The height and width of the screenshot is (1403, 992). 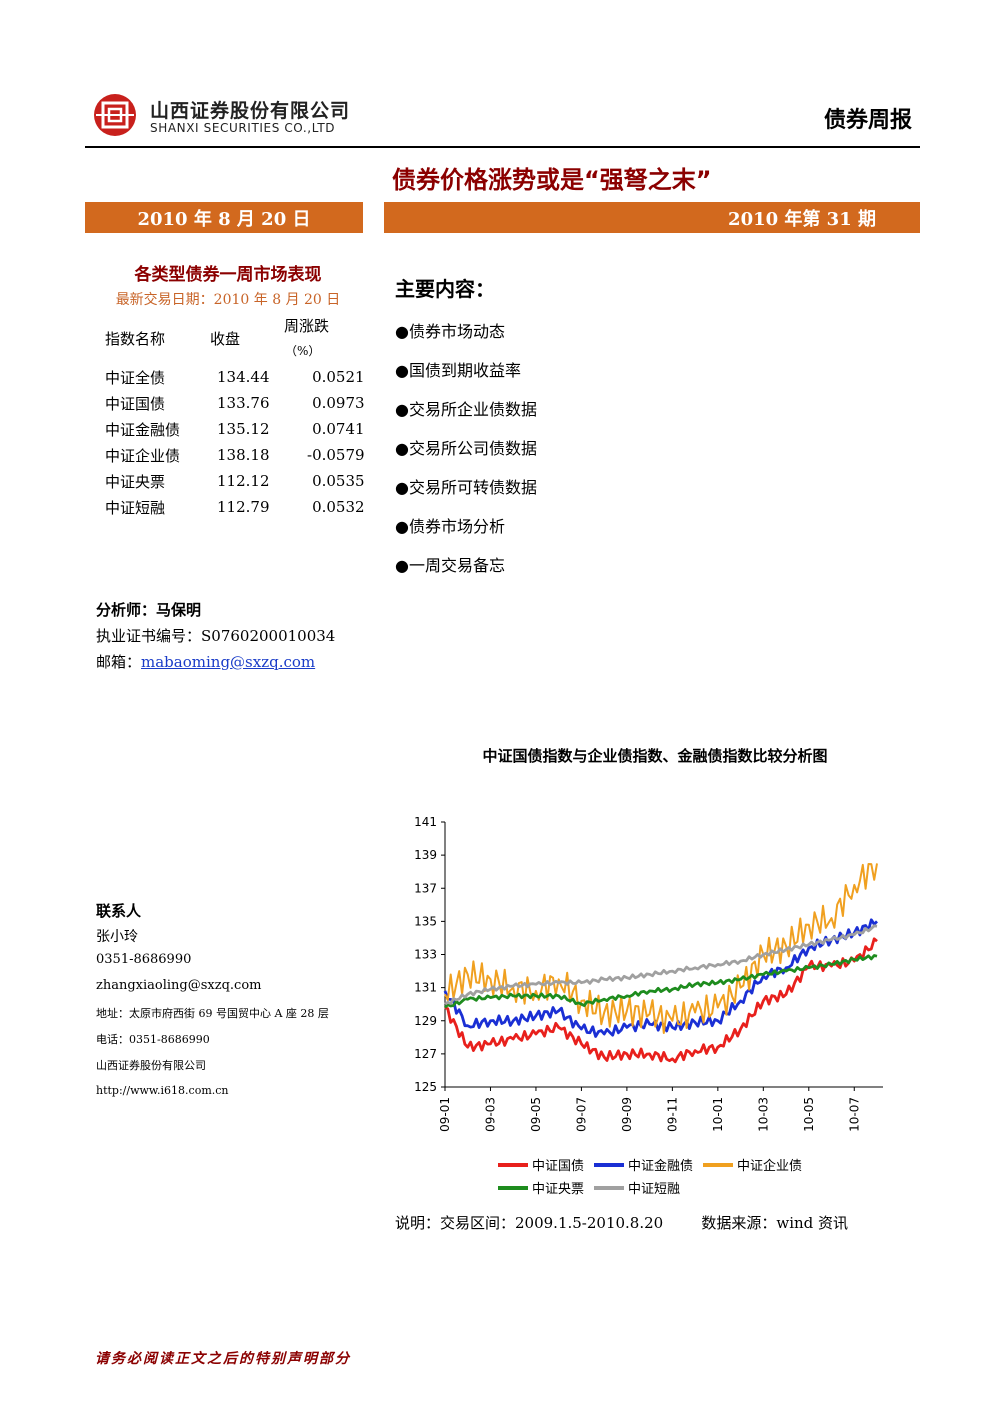 I want to click on legend-item: 中证国债, so click(x=541, y=1164).